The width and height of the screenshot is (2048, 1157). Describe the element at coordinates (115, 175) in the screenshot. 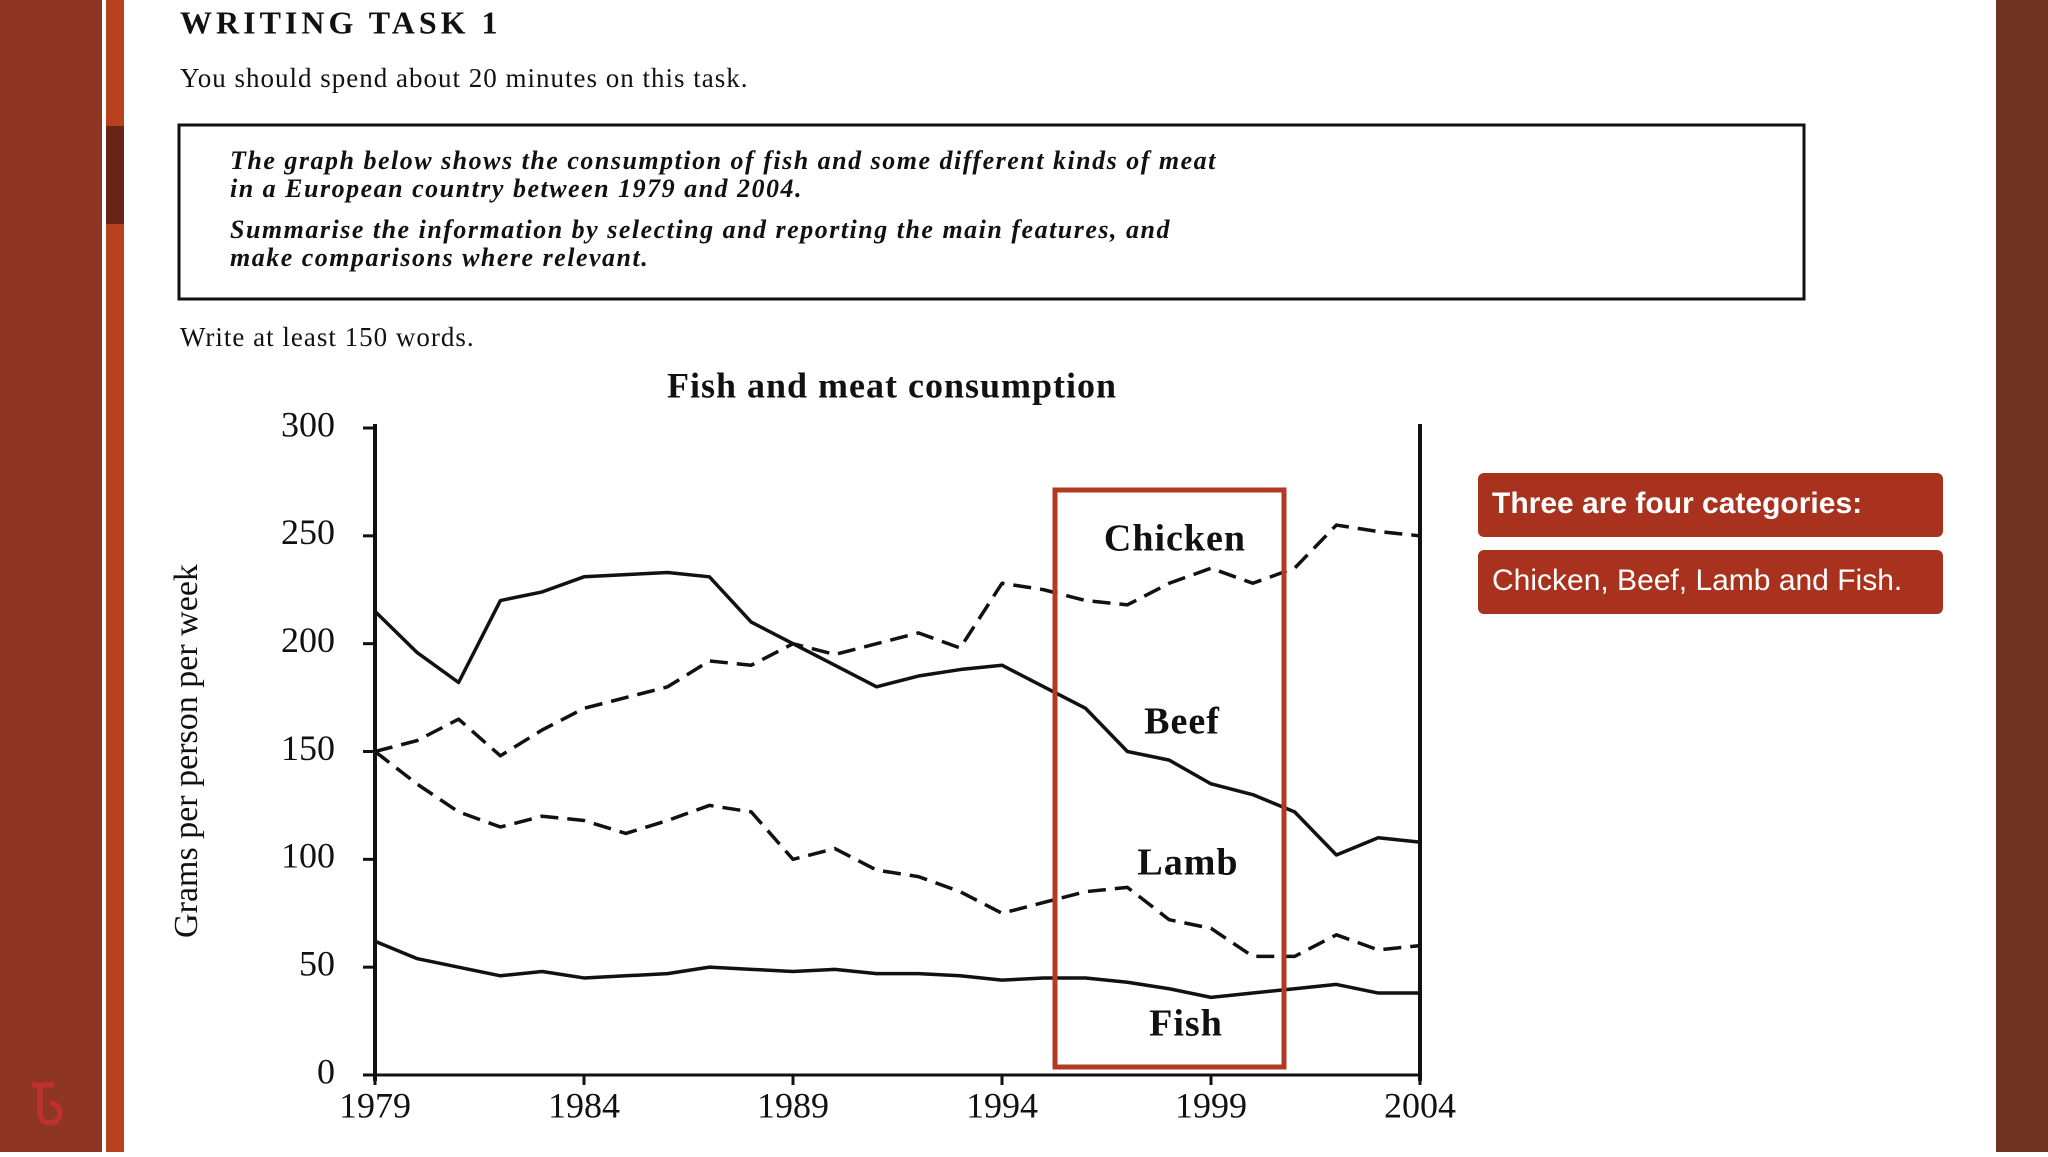

I see `left-stripe-dark` at that location.